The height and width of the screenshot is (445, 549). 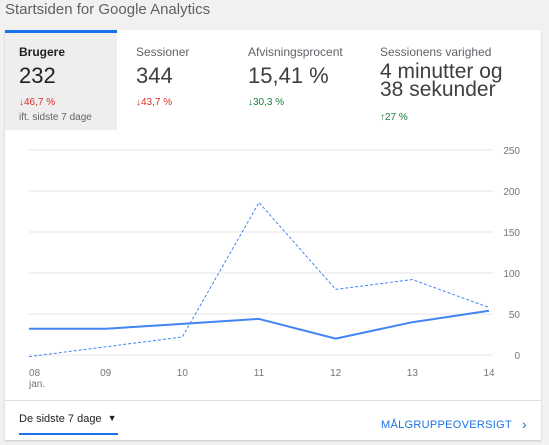 I want to click on metric-tab-bounce-rate: Afvisningsprocent 15,41 % ↓30,3 %, so click(x=299, y=80).